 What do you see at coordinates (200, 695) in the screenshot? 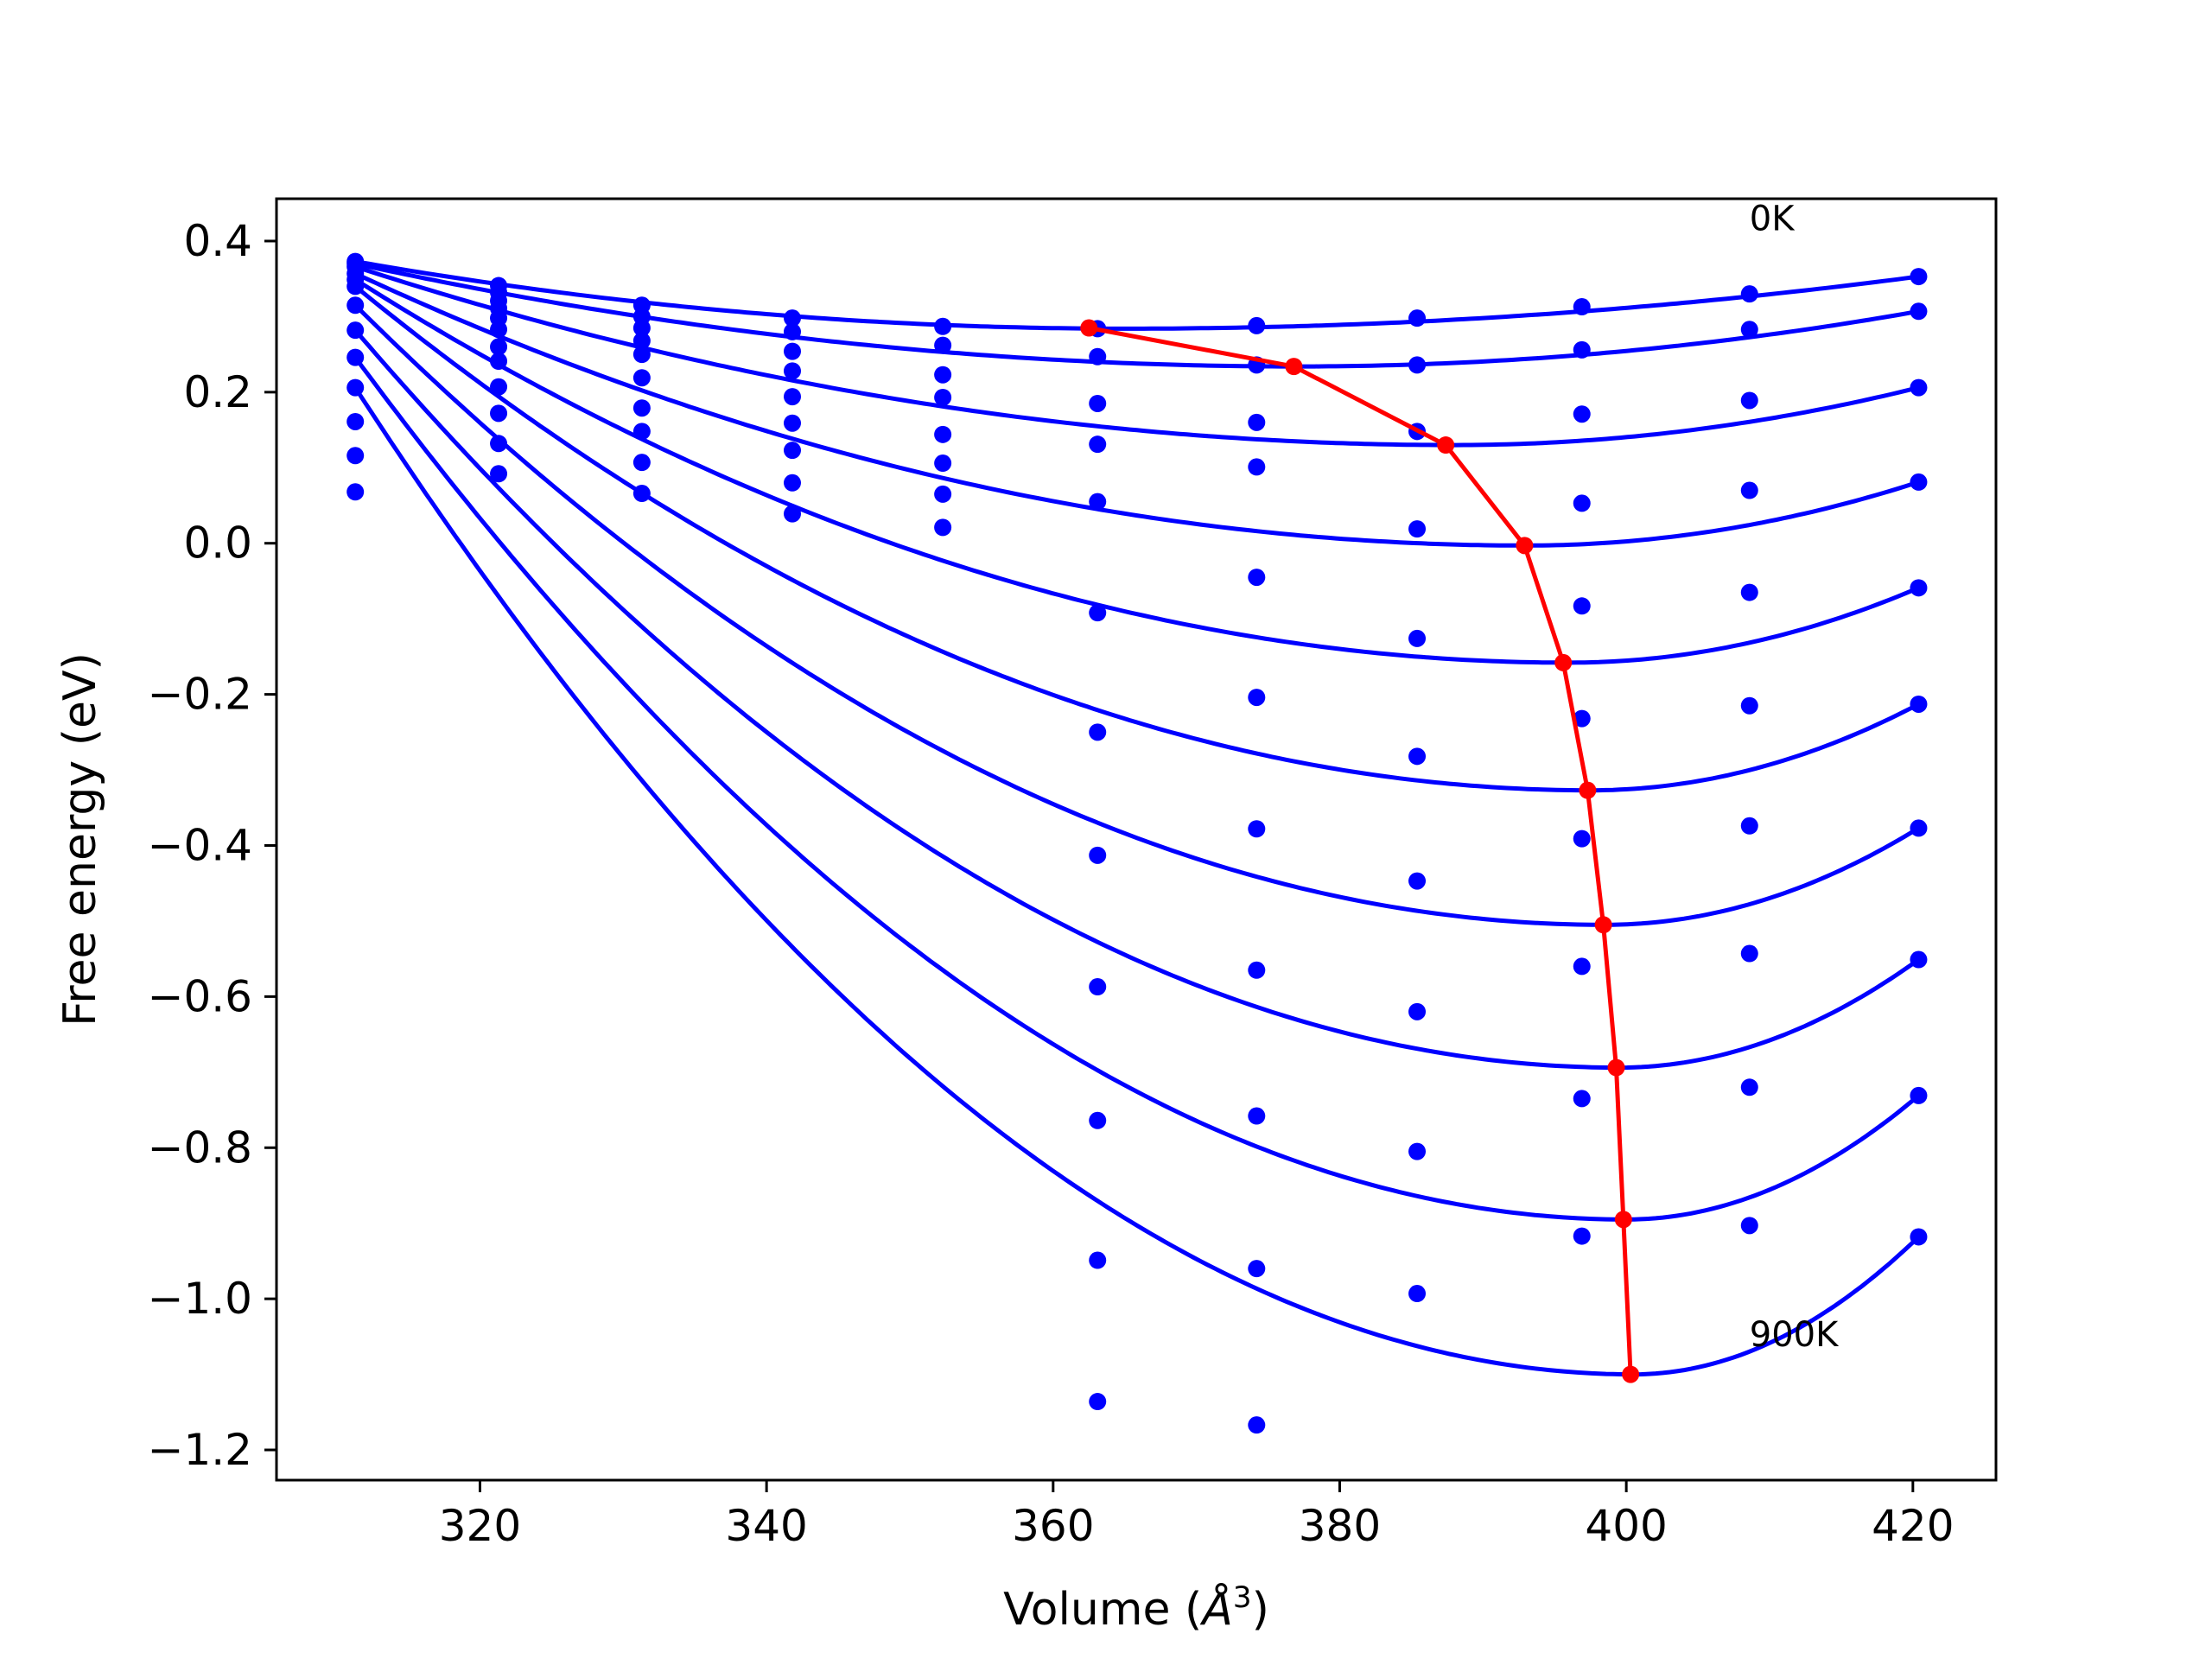
I see `y-tick-label: −0.2` at bounding box center [200, 695].